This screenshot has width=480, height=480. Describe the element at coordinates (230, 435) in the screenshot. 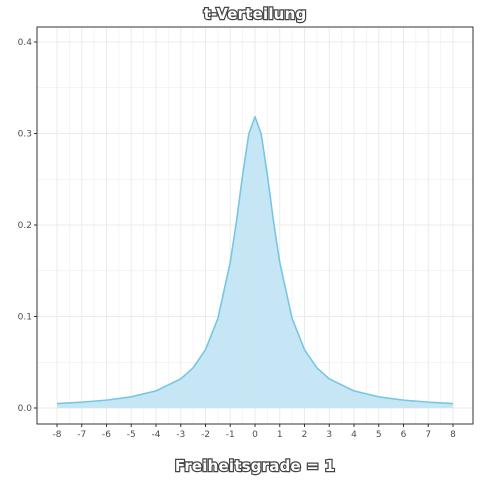

I see `x-tick-label: -1` at that location.